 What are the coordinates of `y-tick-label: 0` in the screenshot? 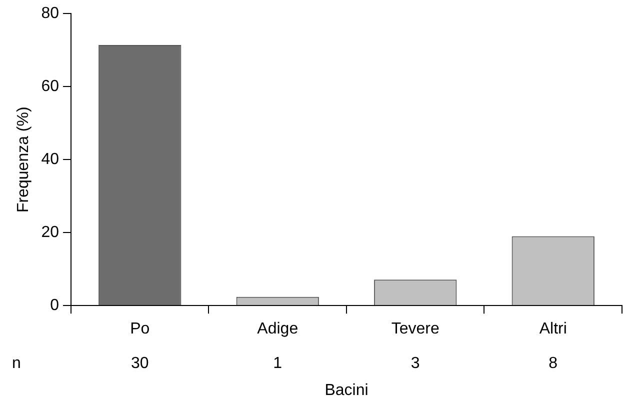 It's located at (55, 305).